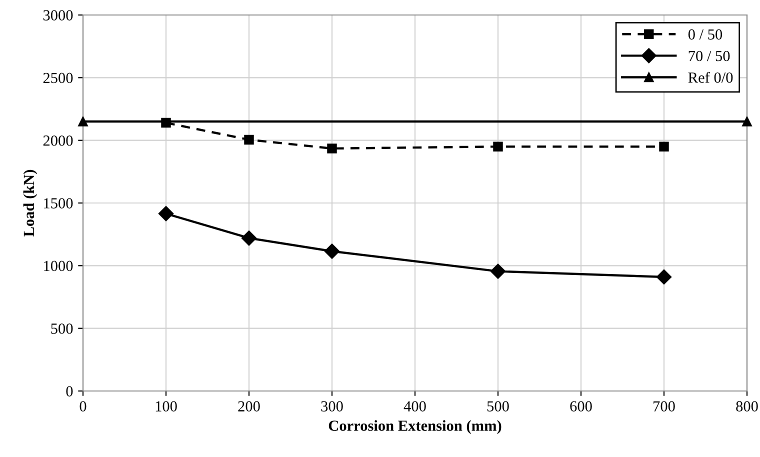  I want to click on y-tick-label: 500, so click(62, 328).